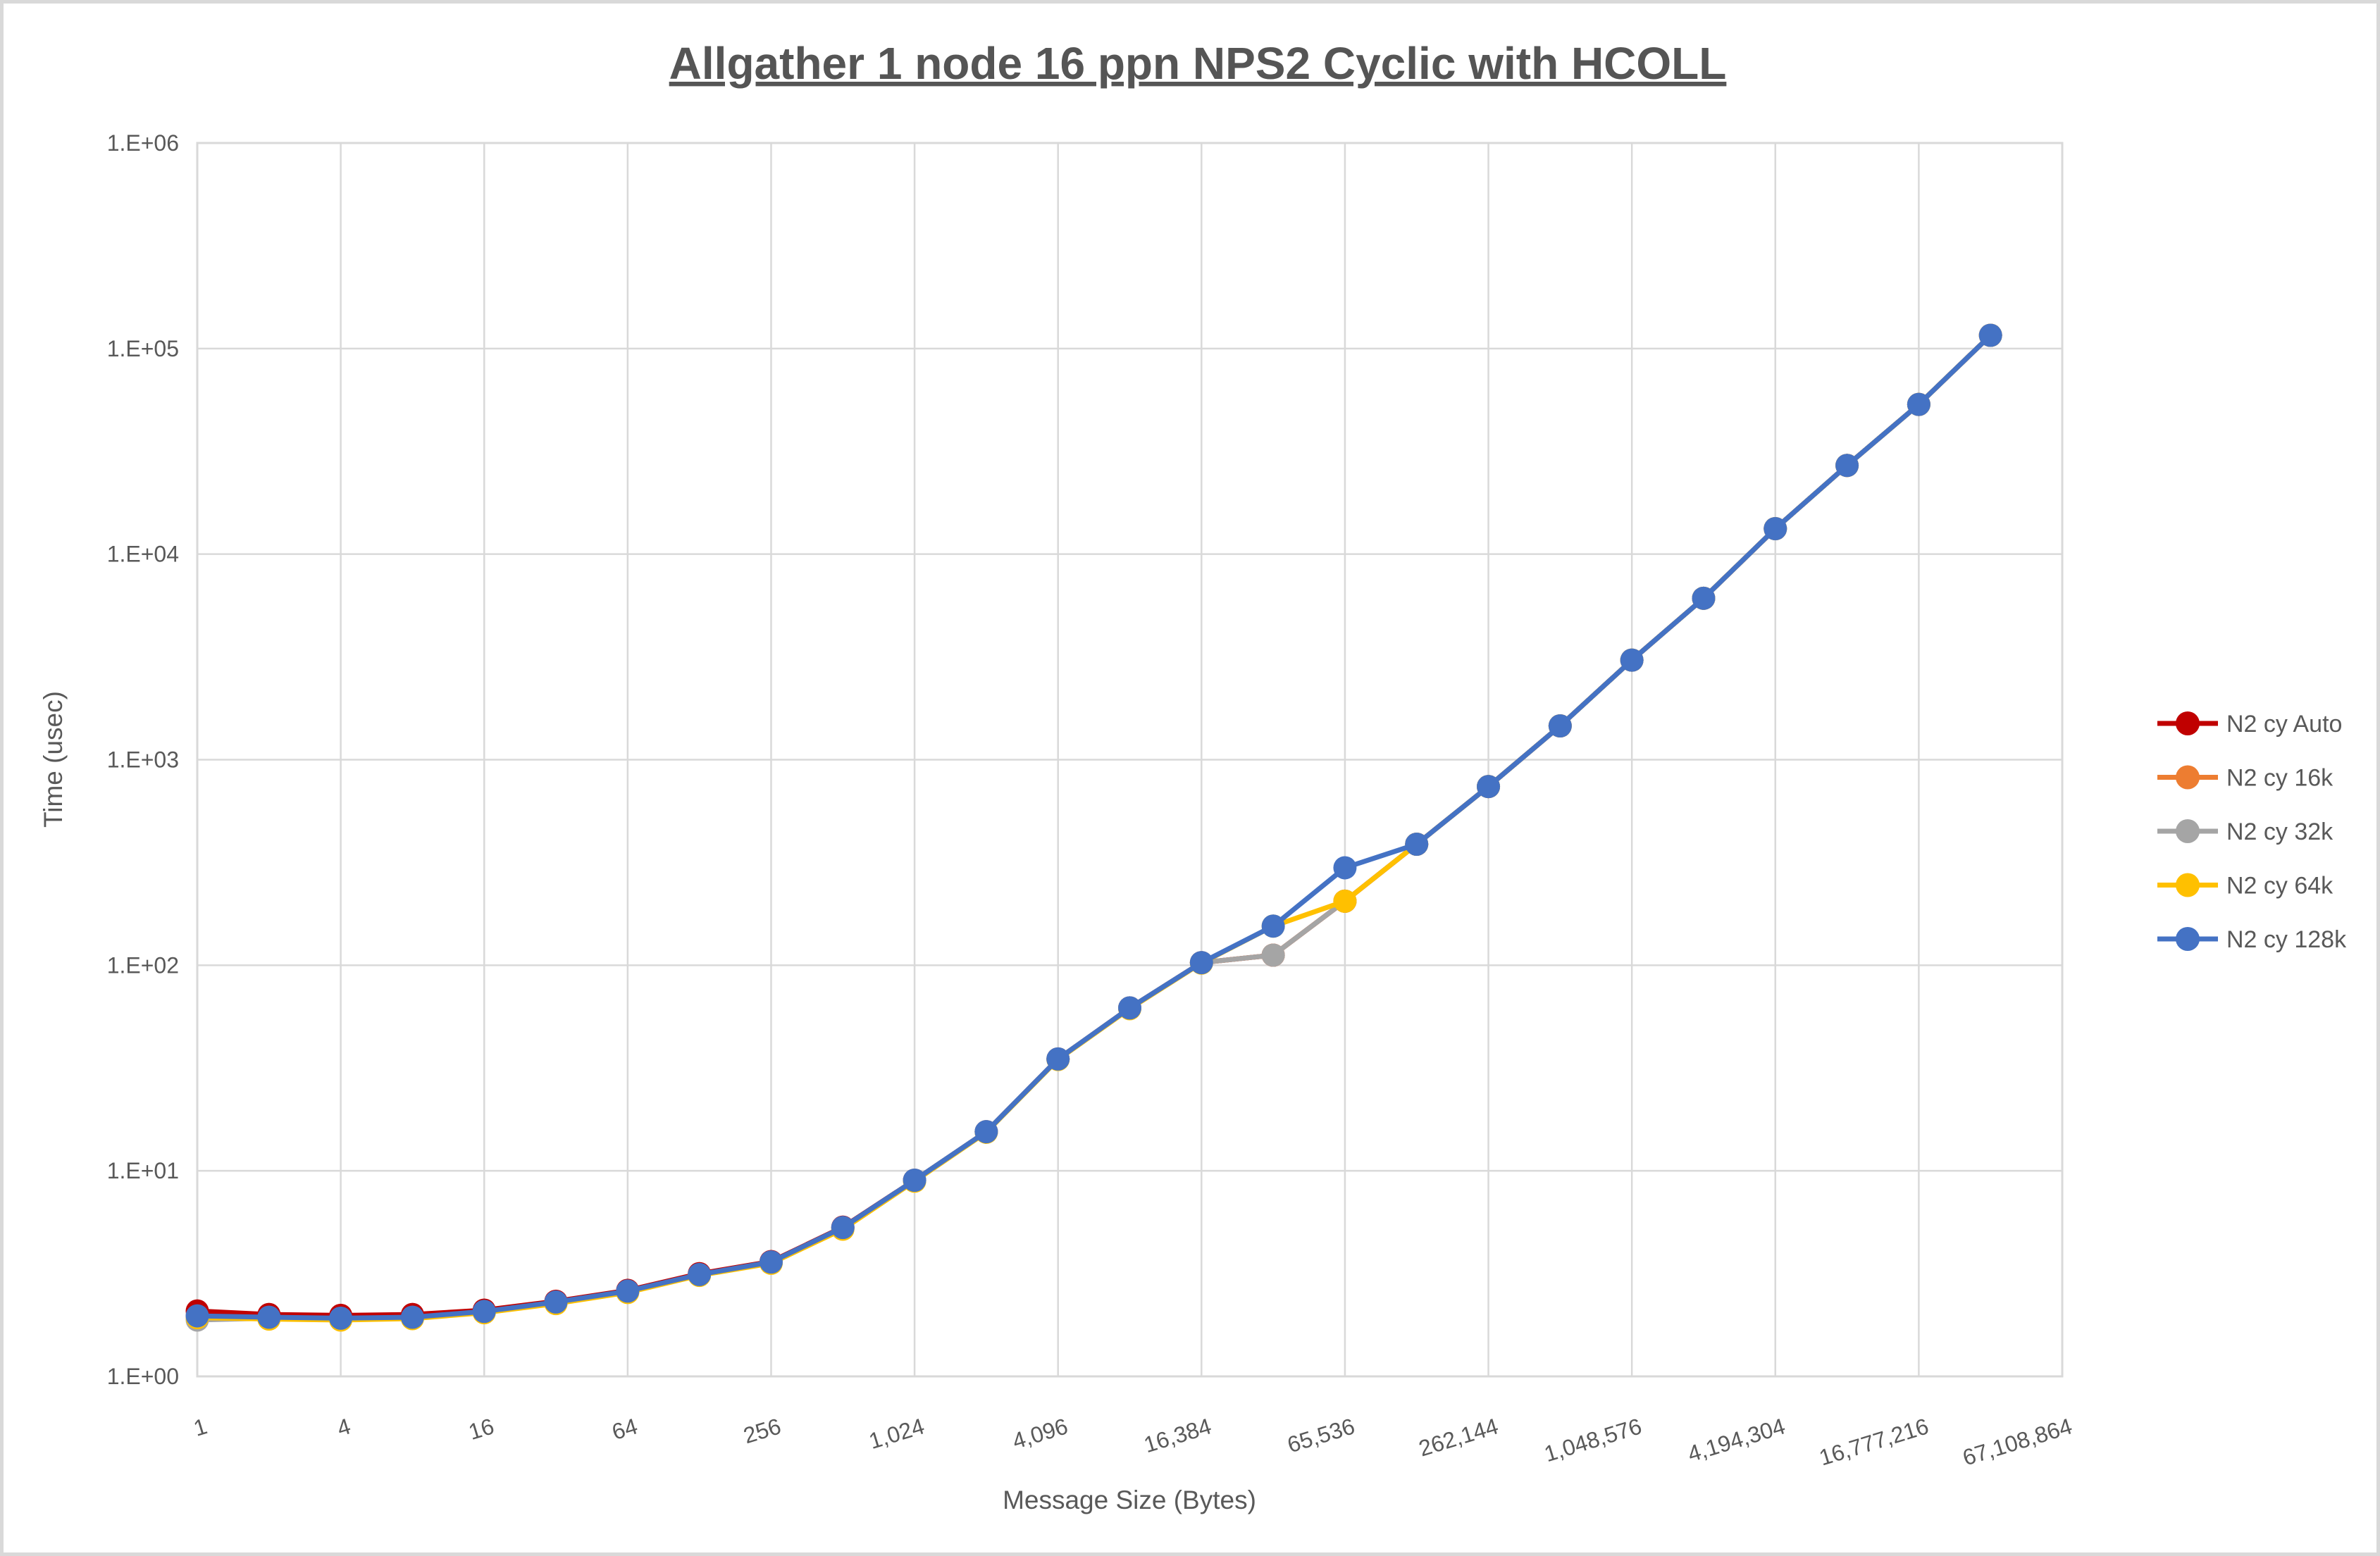 The image size is (2380, 1556). Describe the element at coordinates (2279, 832) in the screenshot. I see `legend-item-label: N2 cy 32k` at that location.